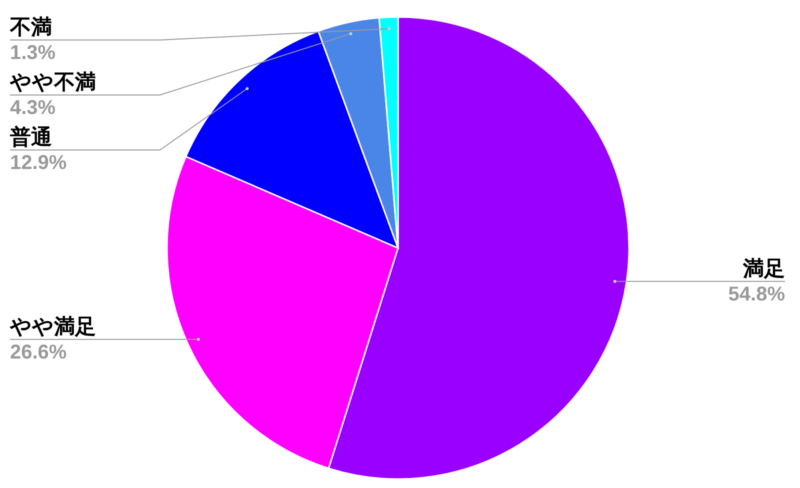 This screenshot has width=800, height=488. I want to click on slice-label: やや不満, so click(52, 82).